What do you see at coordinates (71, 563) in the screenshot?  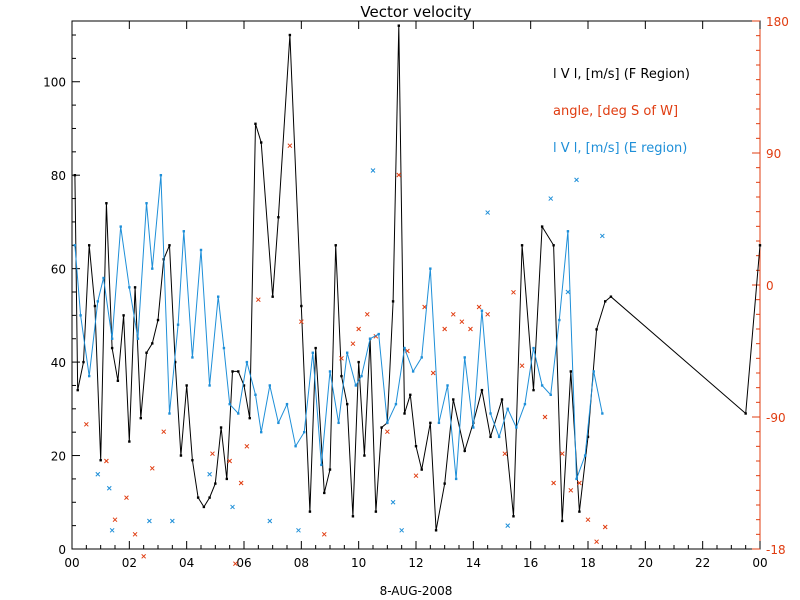 I see `x-tick-label: 00` at bounding box center [71, 563].